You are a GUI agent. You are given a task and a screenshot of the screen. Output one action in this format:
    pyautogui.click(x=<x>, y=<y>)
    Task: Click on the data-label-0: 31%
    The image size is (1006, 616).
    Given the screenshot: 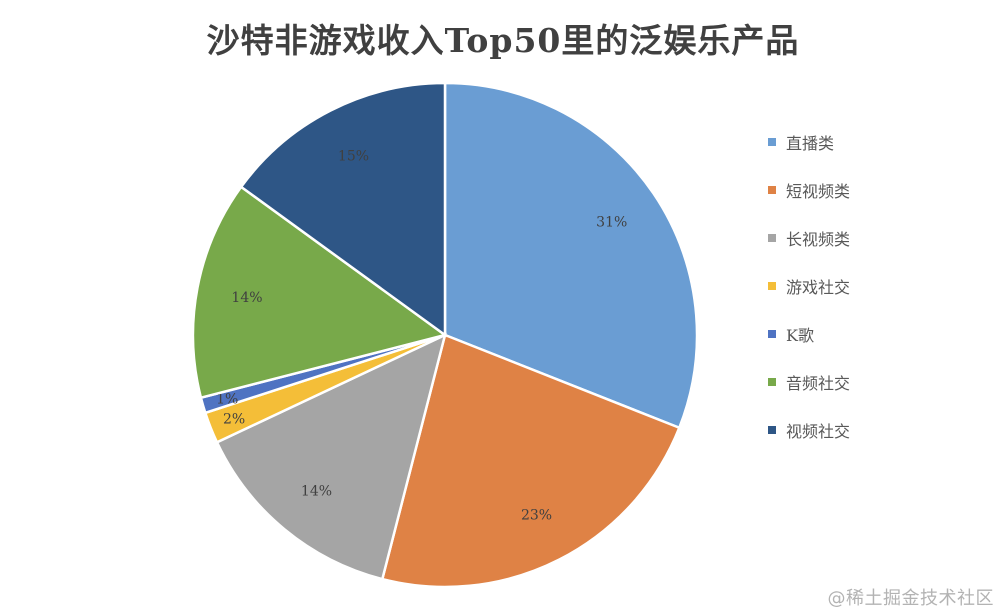 What is the action you would take?
    pyautogui.click(x=611, y=223)
    